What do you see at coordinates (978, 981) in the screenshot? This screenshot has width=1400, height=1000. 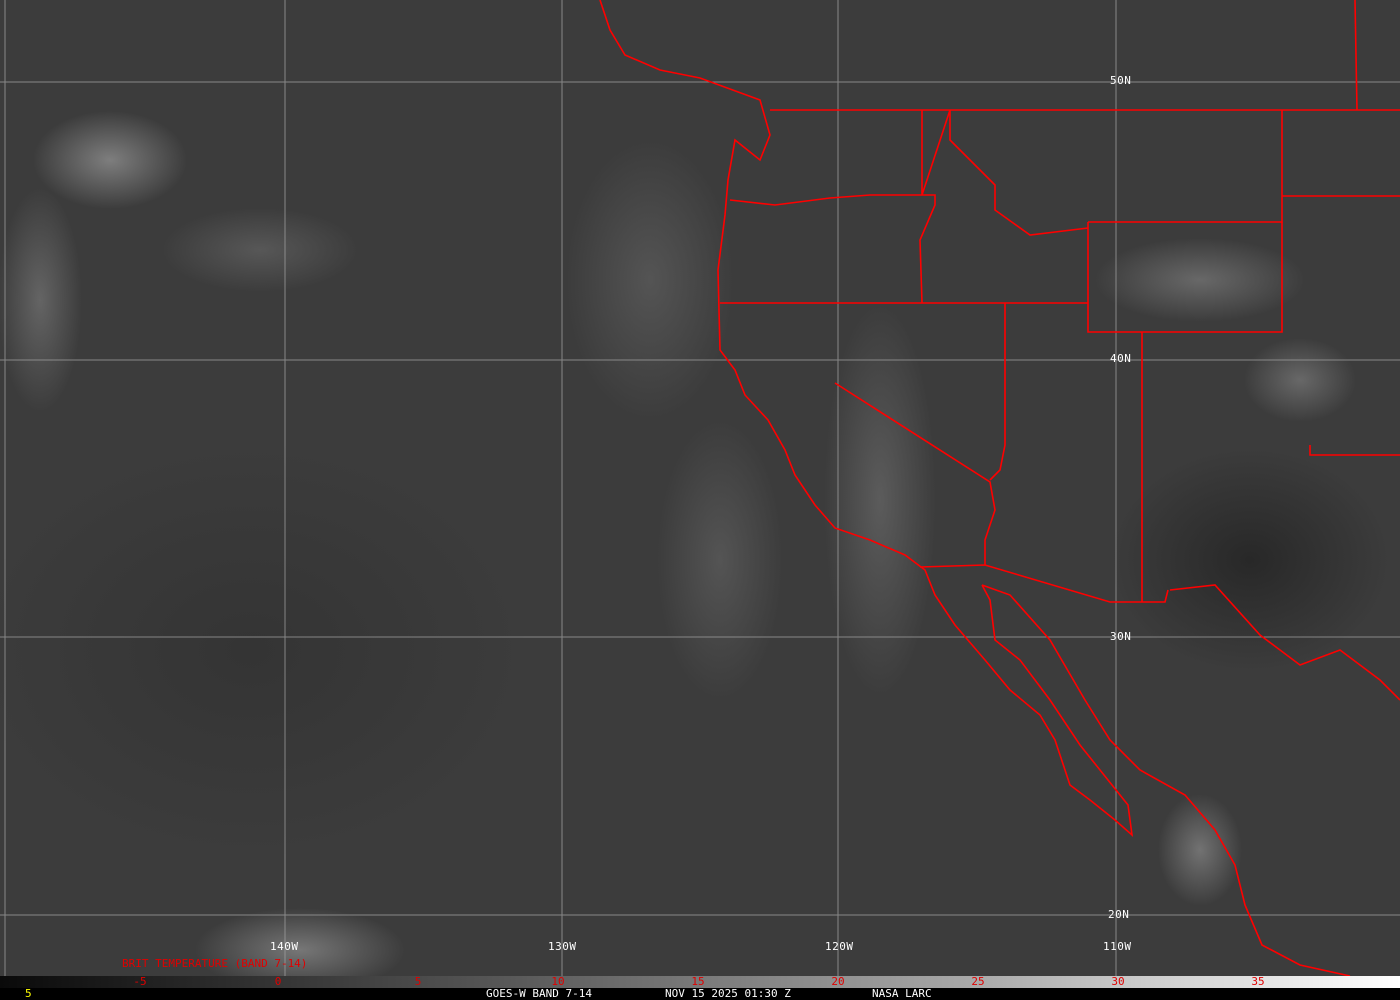 I see `colorbar-tick: 25` at bounding box center [978, 981].